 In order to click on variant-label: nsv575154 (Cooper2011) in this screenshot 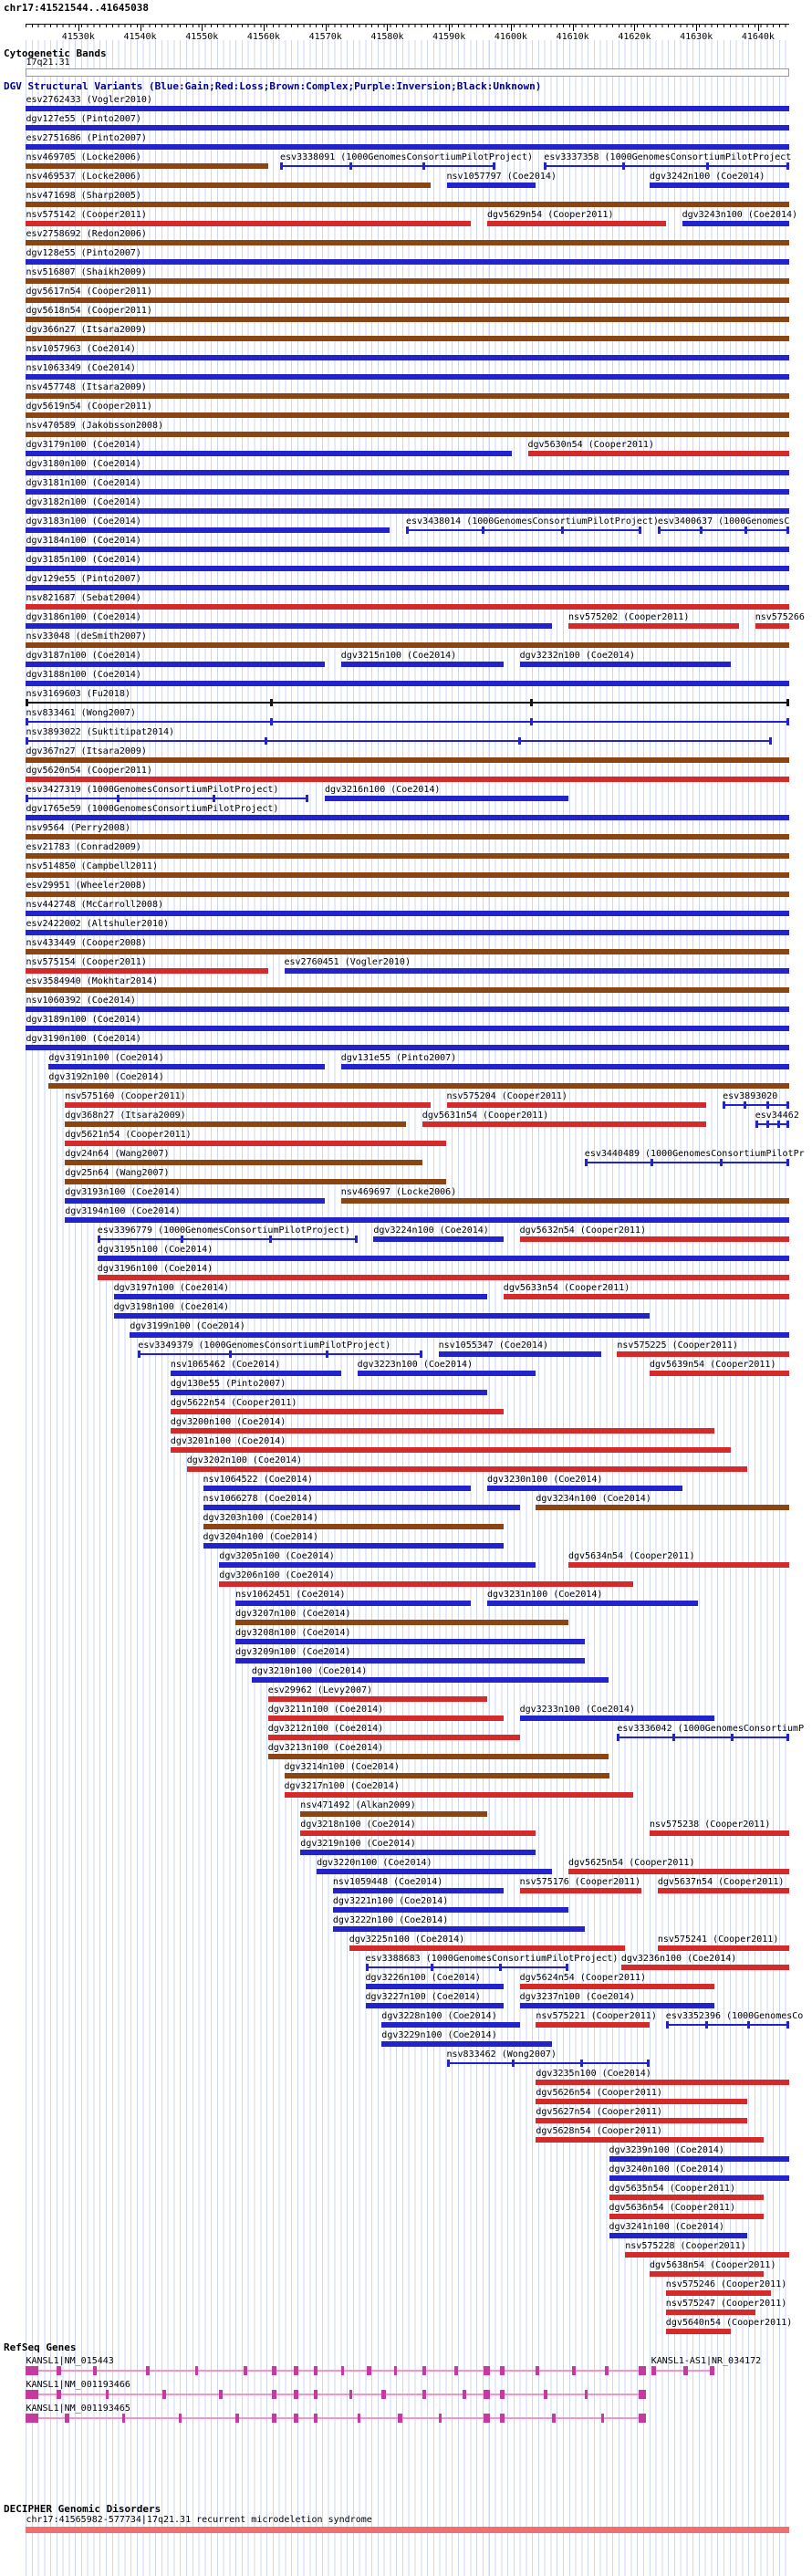, I will do `click(86, 962)`.